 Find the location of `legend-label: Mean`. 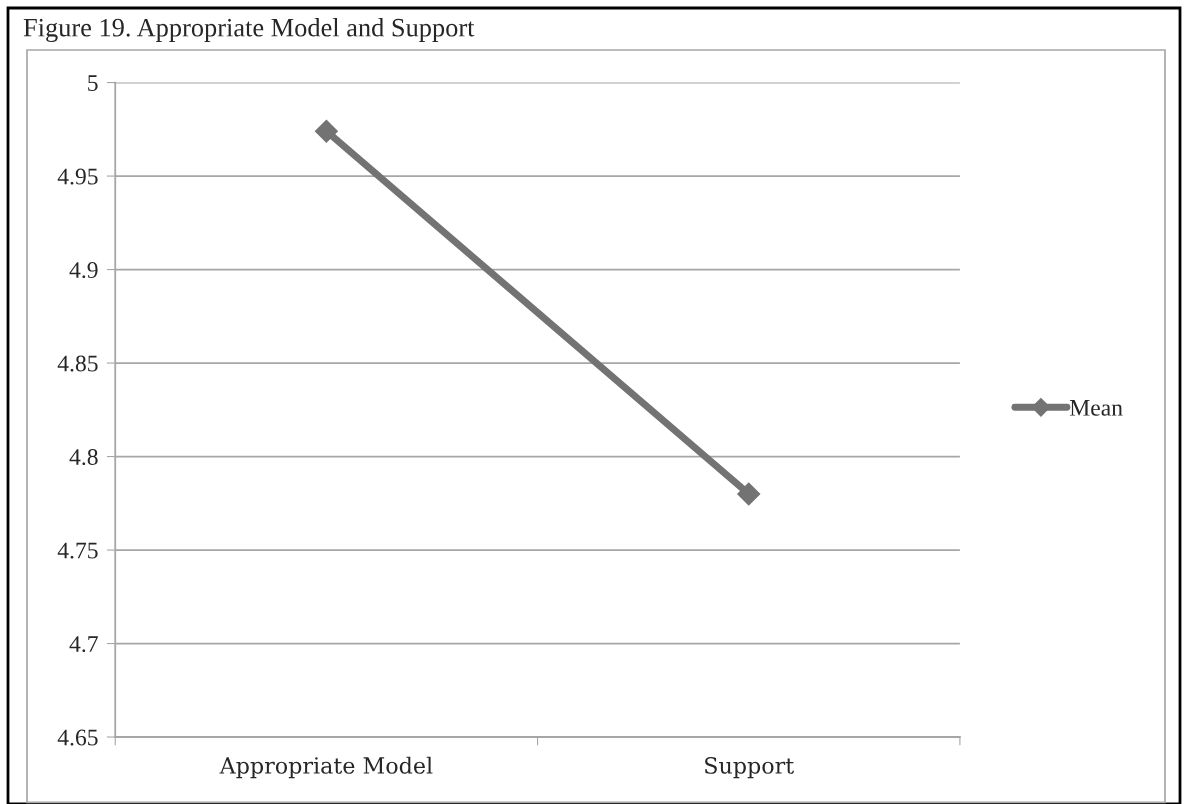

legend-label: Mean is located at coordinates (1096, 408).